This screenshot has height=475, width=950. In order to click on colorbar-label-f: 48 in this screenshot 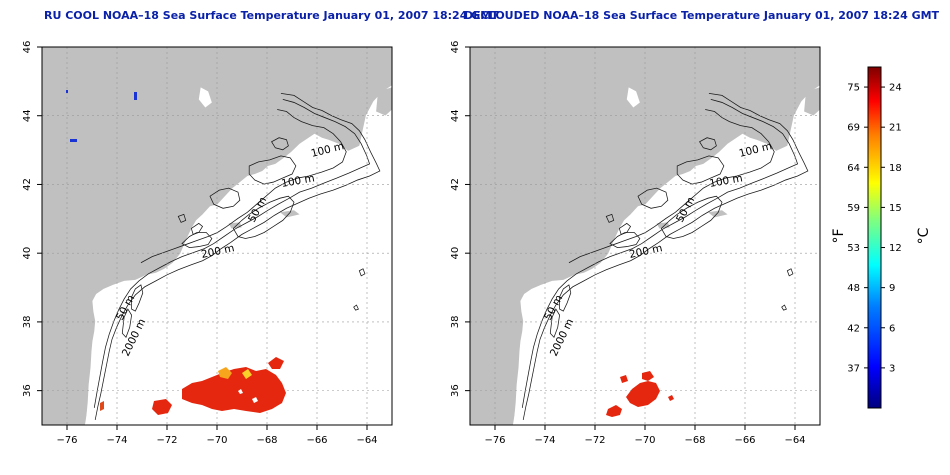, I will do `click(853, 288)`.